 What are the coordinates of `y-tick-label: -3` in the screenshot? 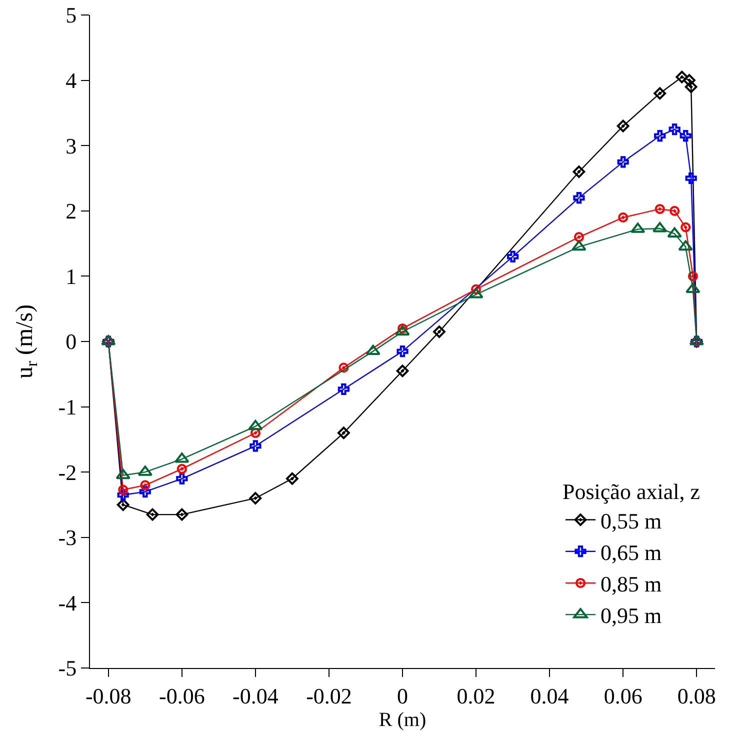 It's located at (67, 537).